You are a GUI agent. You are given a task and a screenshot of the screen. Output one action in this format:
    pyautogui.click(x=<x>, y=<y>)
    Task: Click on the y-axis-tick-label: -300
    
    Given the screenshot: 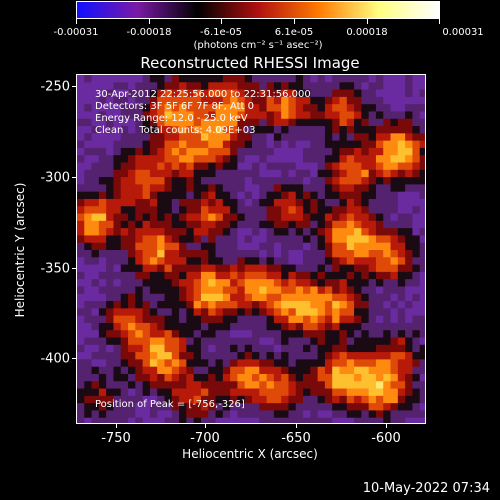 What is the action you would take?
    pyautogui.click(x=55, y=178)
    